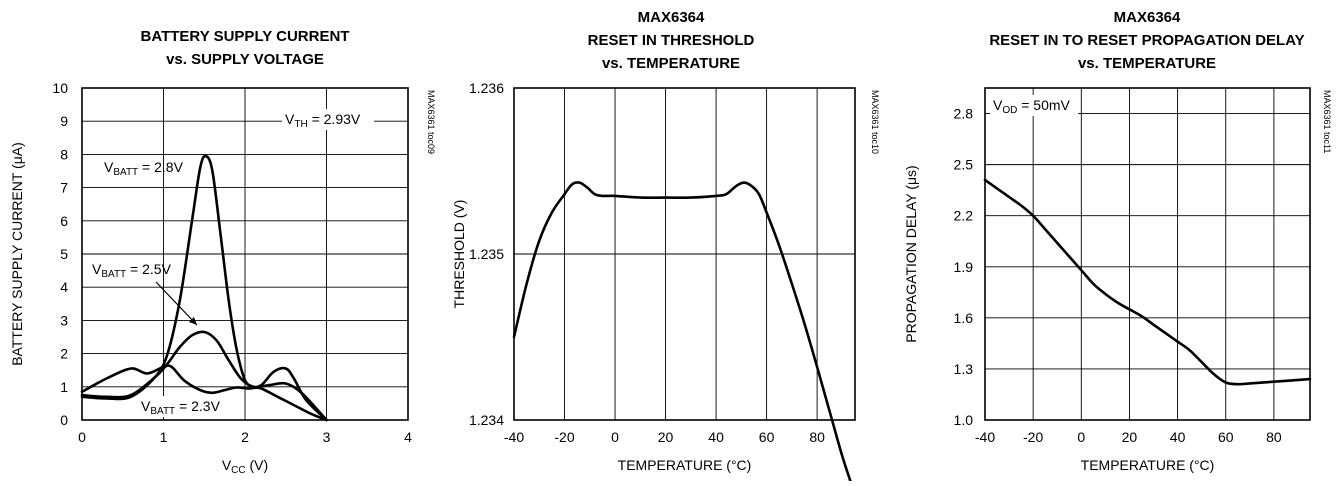 This screenshot has width=1338, height=486. Describe the element at coordinates (60, 88) in the screenshot. I see `y-tick-label: 10` at that location.